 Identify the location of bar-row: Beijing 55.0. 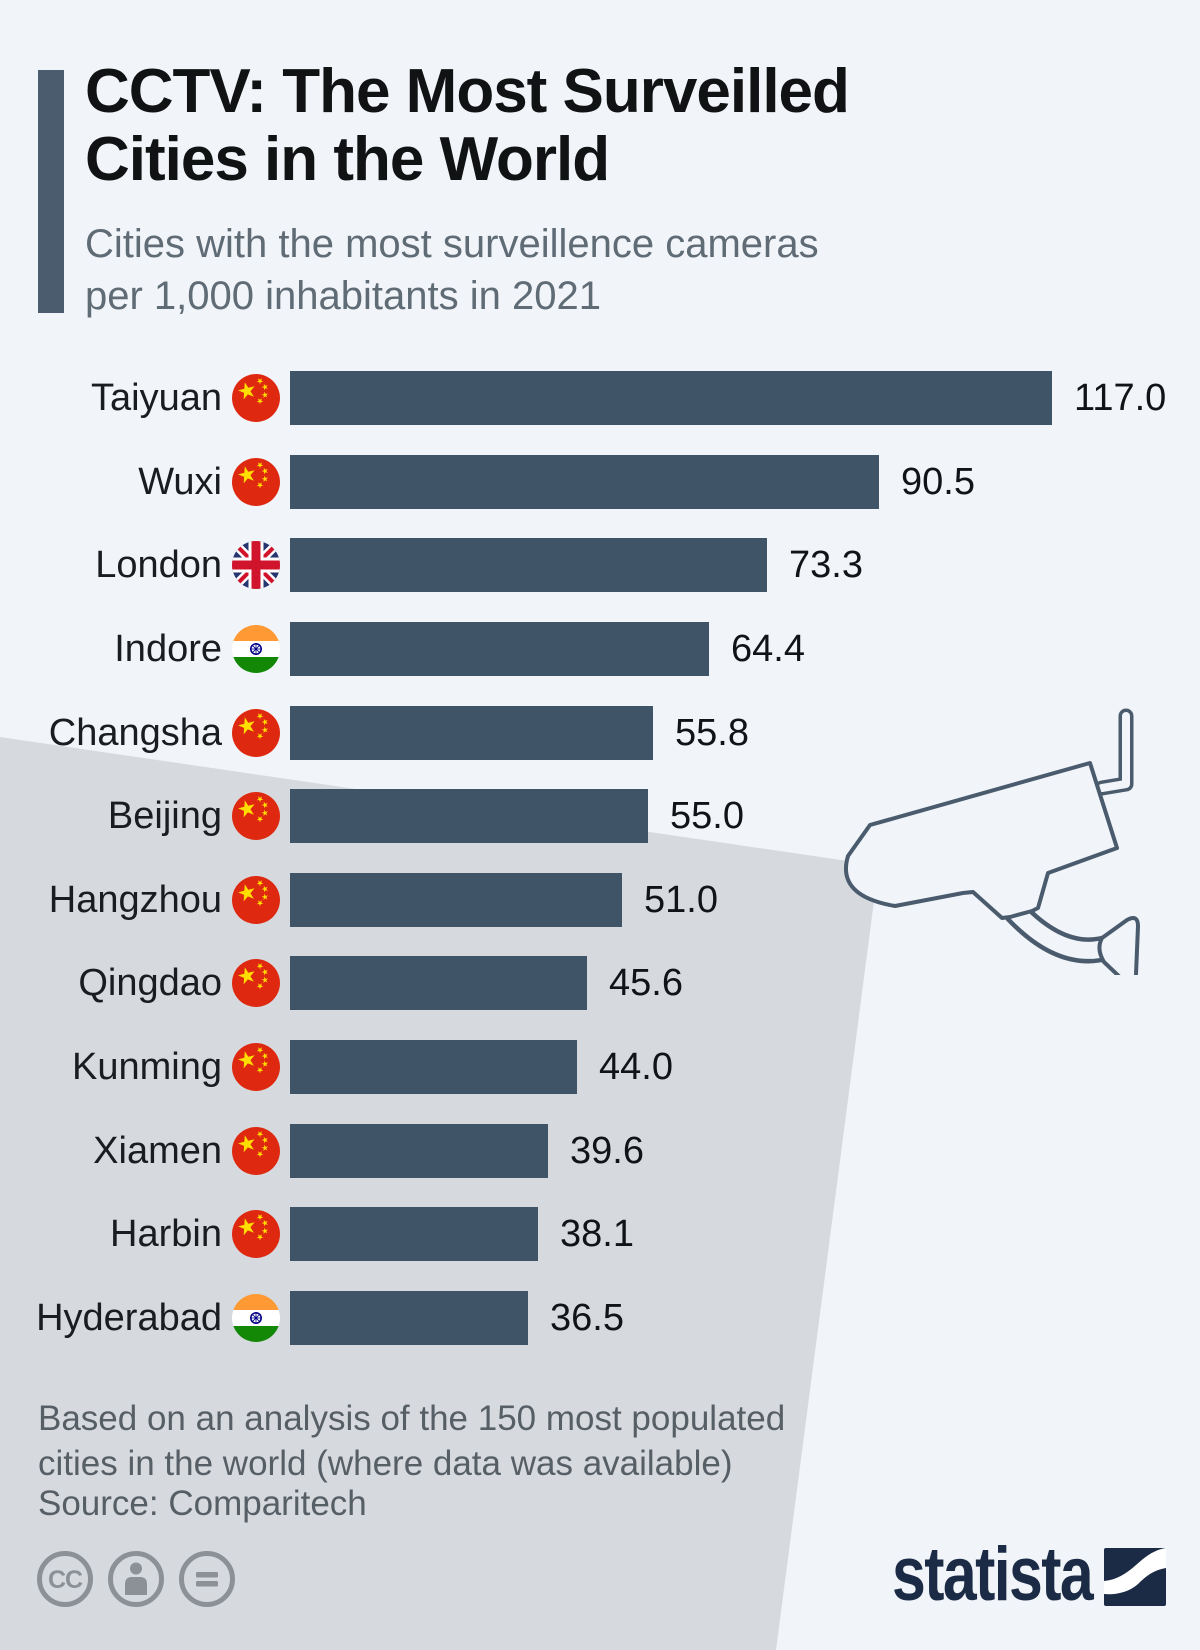
(600, 816).